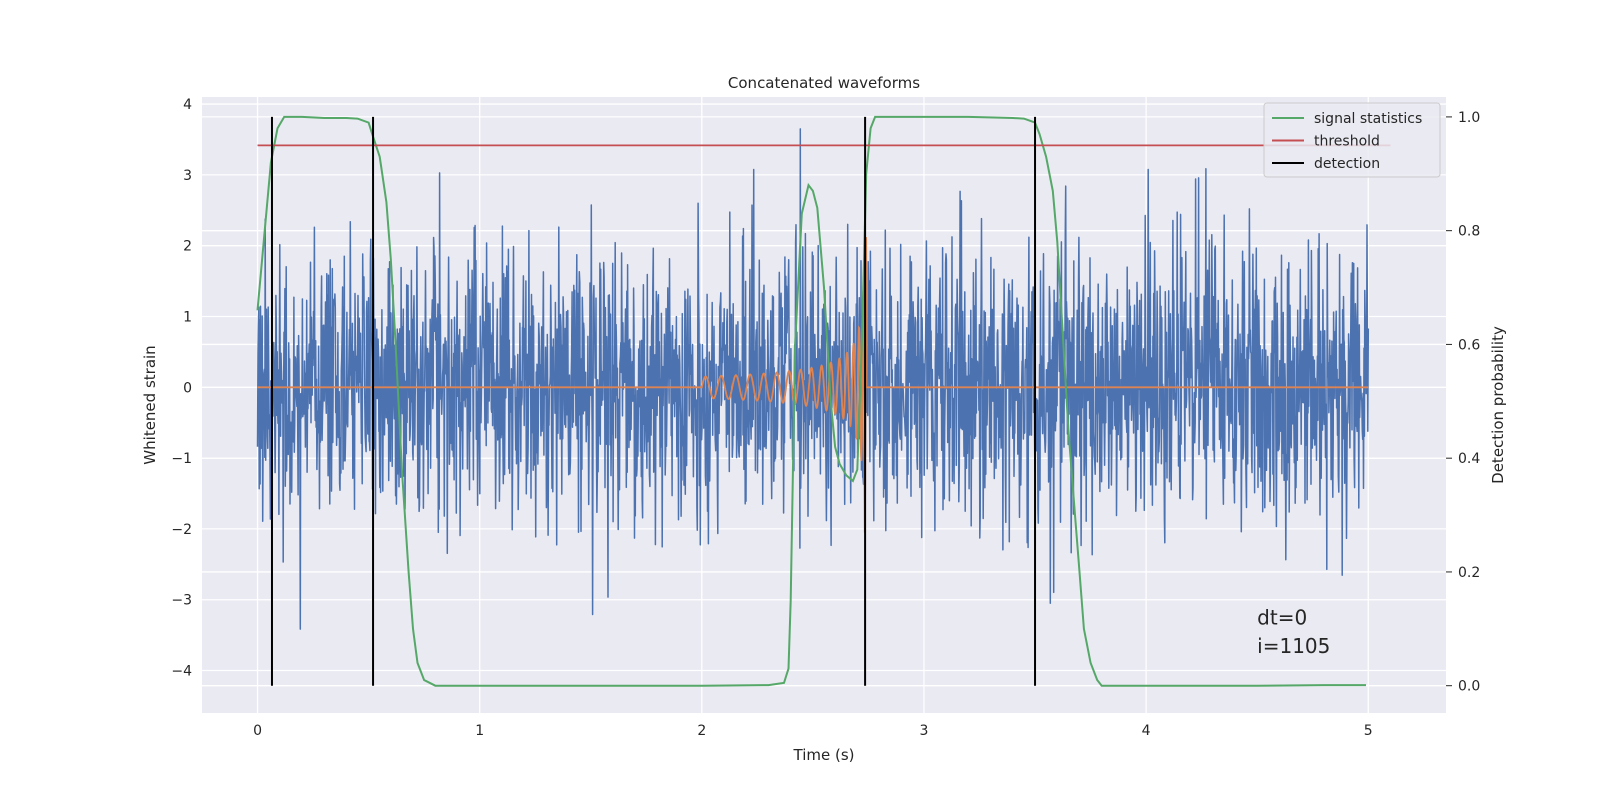 The width and height of the screenshot is (1600, 800). I want to click on y-tick-label: 2, so click(187, 247).